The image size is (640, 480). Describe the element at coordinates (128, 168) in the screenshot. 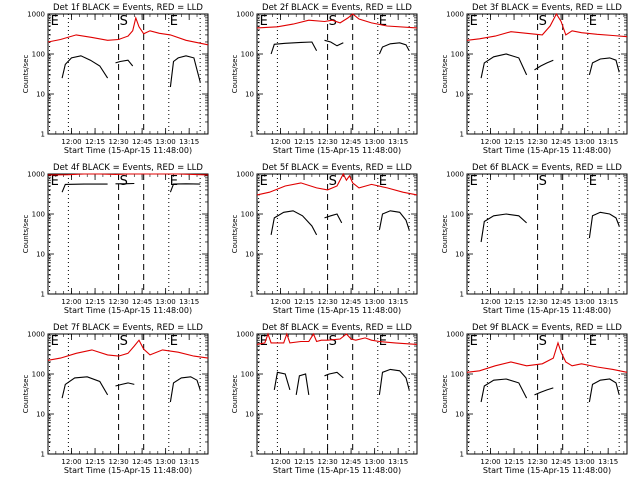

I see `panel-title: Det 4f BLACK = Events, RED = LLD` at that location.